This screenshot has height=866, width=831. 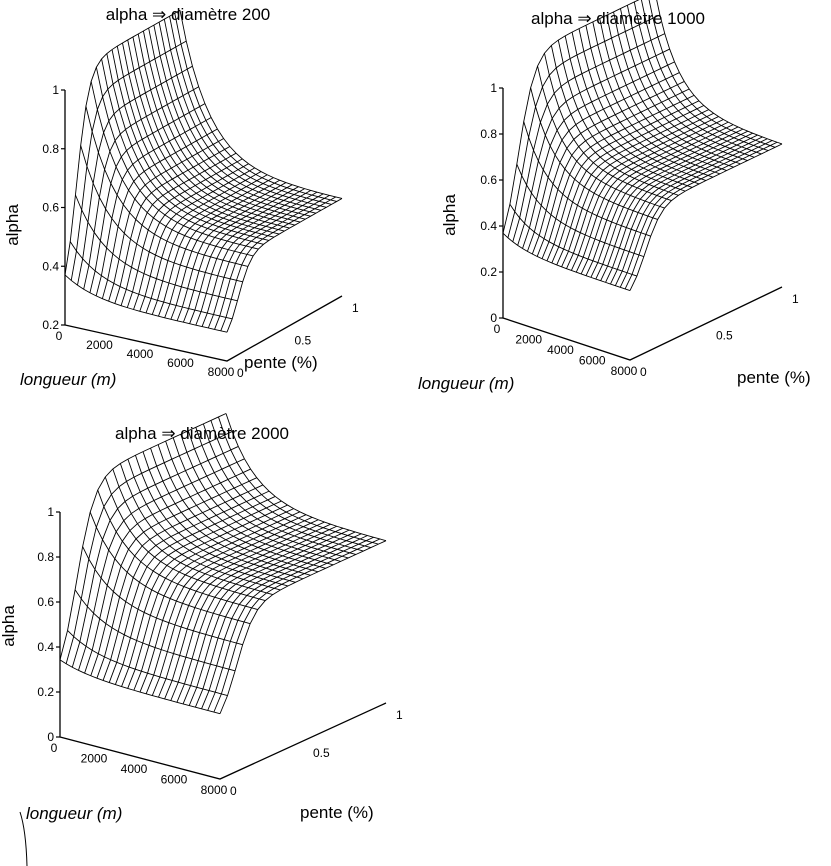 I want to click on stray-mark, so click(x=23, y=838).